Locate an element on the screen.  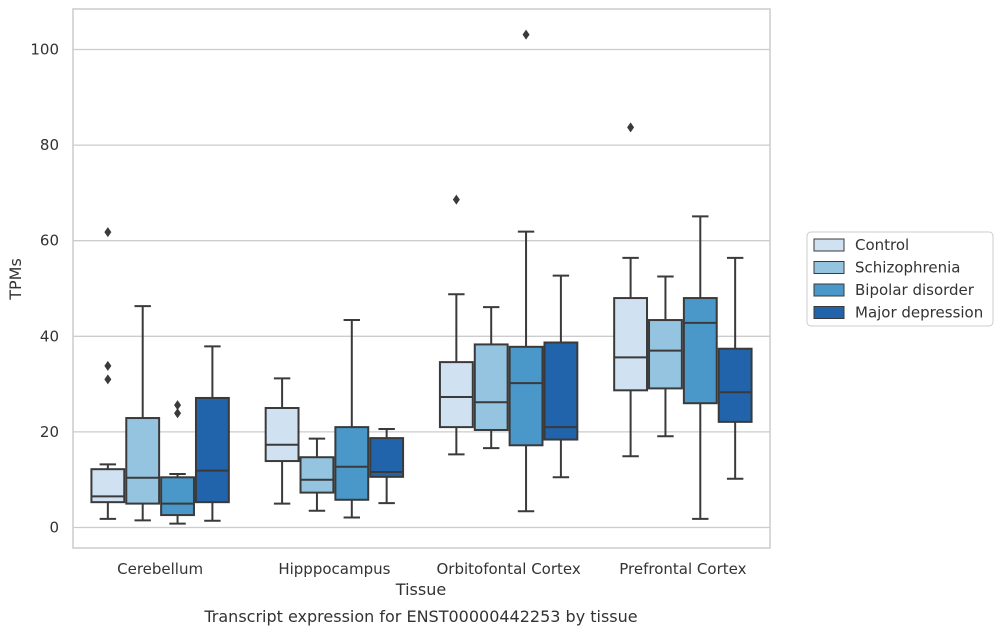
x-tick-label: Orbitofontal Cortex is located at coordinates (509, 569).